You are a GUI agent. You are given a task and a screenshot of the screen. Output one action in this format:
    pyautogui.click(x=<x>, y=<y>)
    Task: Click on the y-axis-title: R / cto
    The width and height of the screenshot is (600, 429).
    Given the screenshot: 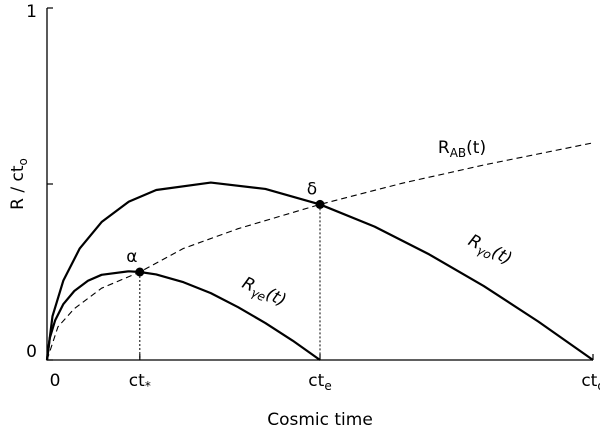 What is the action you would take?
    pyautogui.click(x=19, y=184)
    